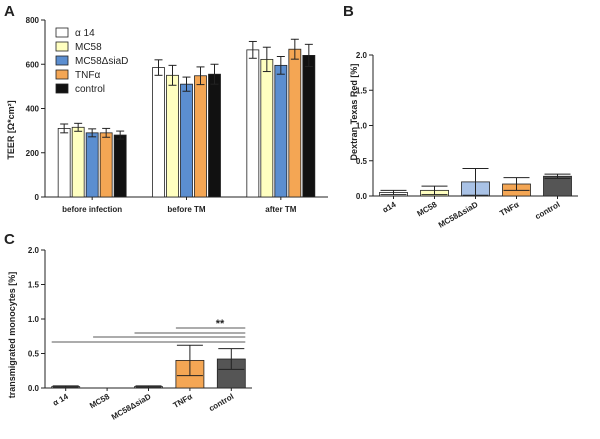  Describe the element at coordinates (92, 209) in the screenshot. I see `panel-a-category-label: before infection` at that location.